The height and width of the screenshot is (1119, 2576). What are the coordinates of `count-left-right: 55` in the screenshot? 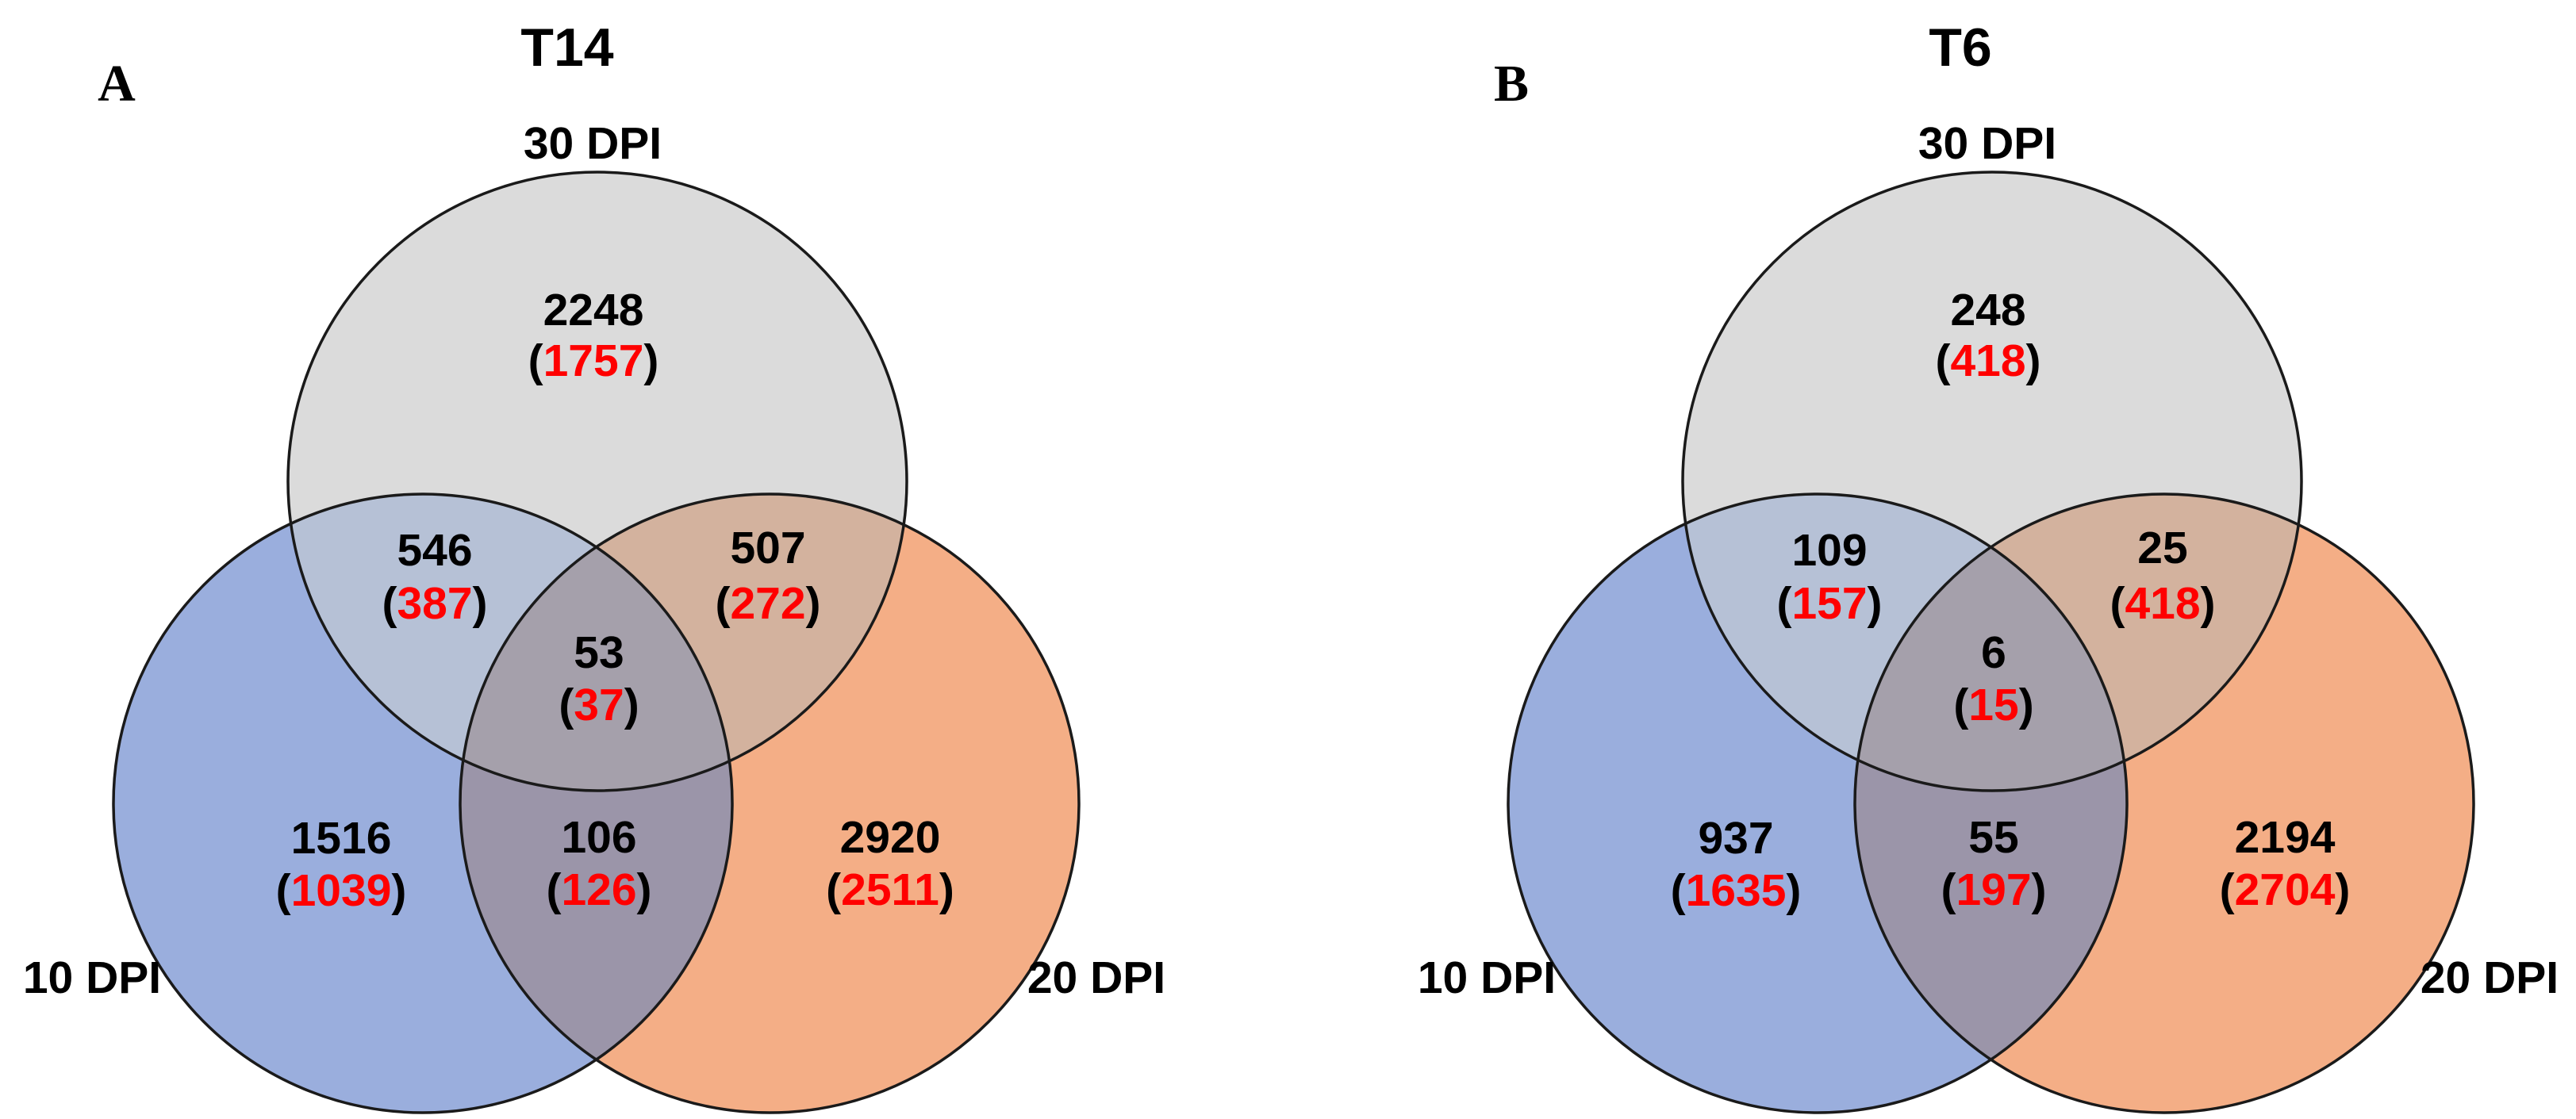 It's located at (1993, 837).